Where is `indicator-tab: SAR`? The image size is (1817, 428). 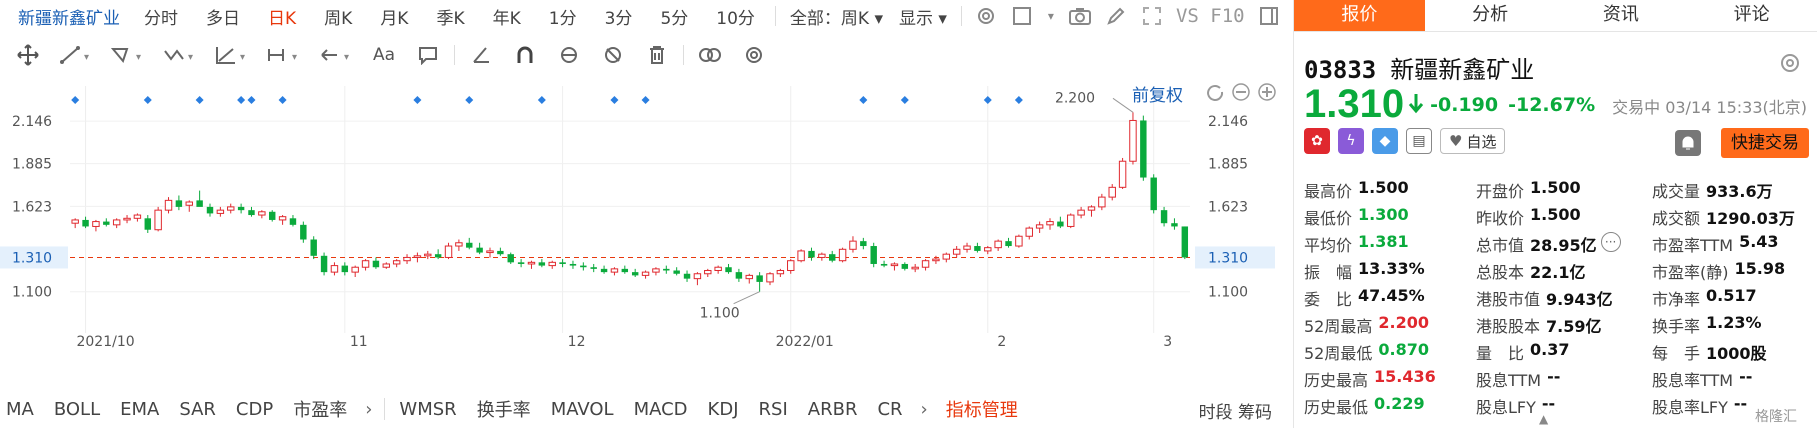
indicator-tab: SAR is located at coordinates (197, 409).